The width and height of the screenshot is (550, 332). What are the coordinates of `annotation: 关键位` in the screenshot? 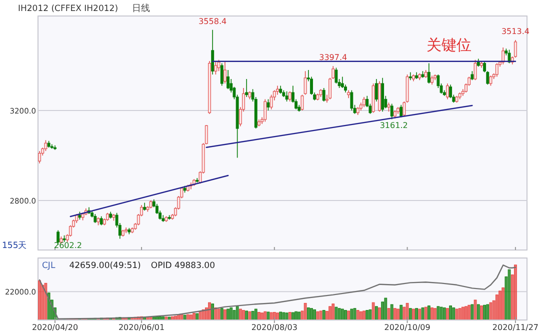 It's located at (449, 45).